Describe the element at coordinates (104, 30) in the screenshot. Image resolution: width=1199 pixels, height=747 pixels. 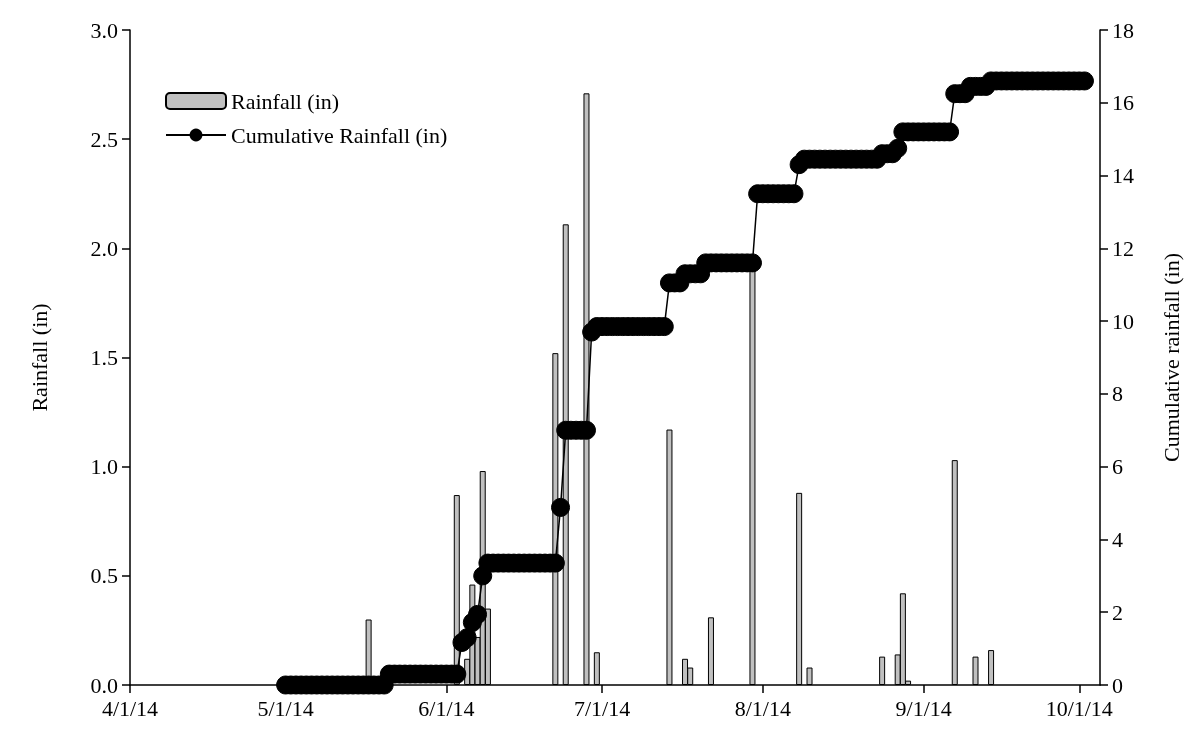
I see `y-tick-label: 3.0` at that location.